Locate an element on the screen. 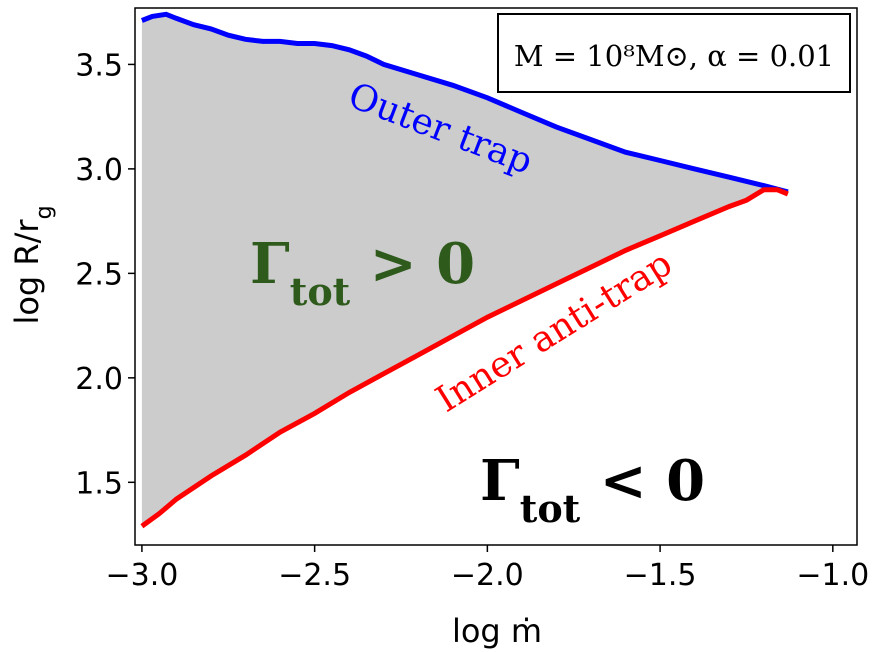  gamma-negative-rel: < 0 is located at coordinates (642, 481).